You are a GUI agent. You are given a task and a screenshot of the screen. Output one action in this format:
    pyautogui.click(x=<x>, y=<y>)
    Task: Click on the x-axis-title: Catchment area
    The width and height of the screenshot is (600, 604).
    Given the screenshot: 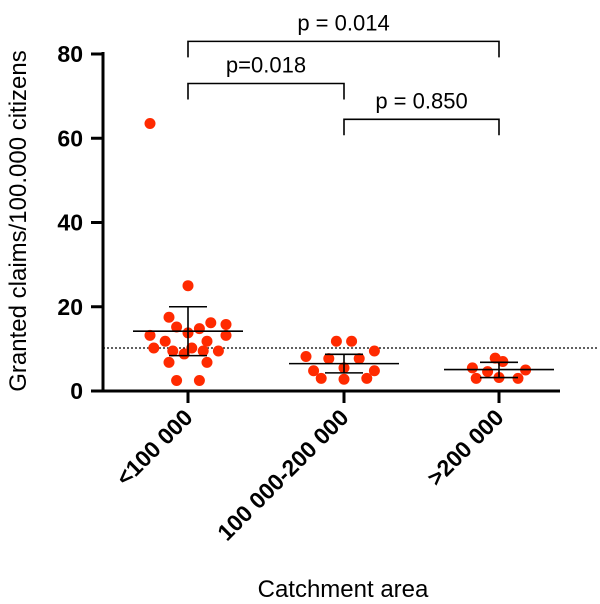 What is the action you would take?
    pyautogui.click(x=343, y=589)
    